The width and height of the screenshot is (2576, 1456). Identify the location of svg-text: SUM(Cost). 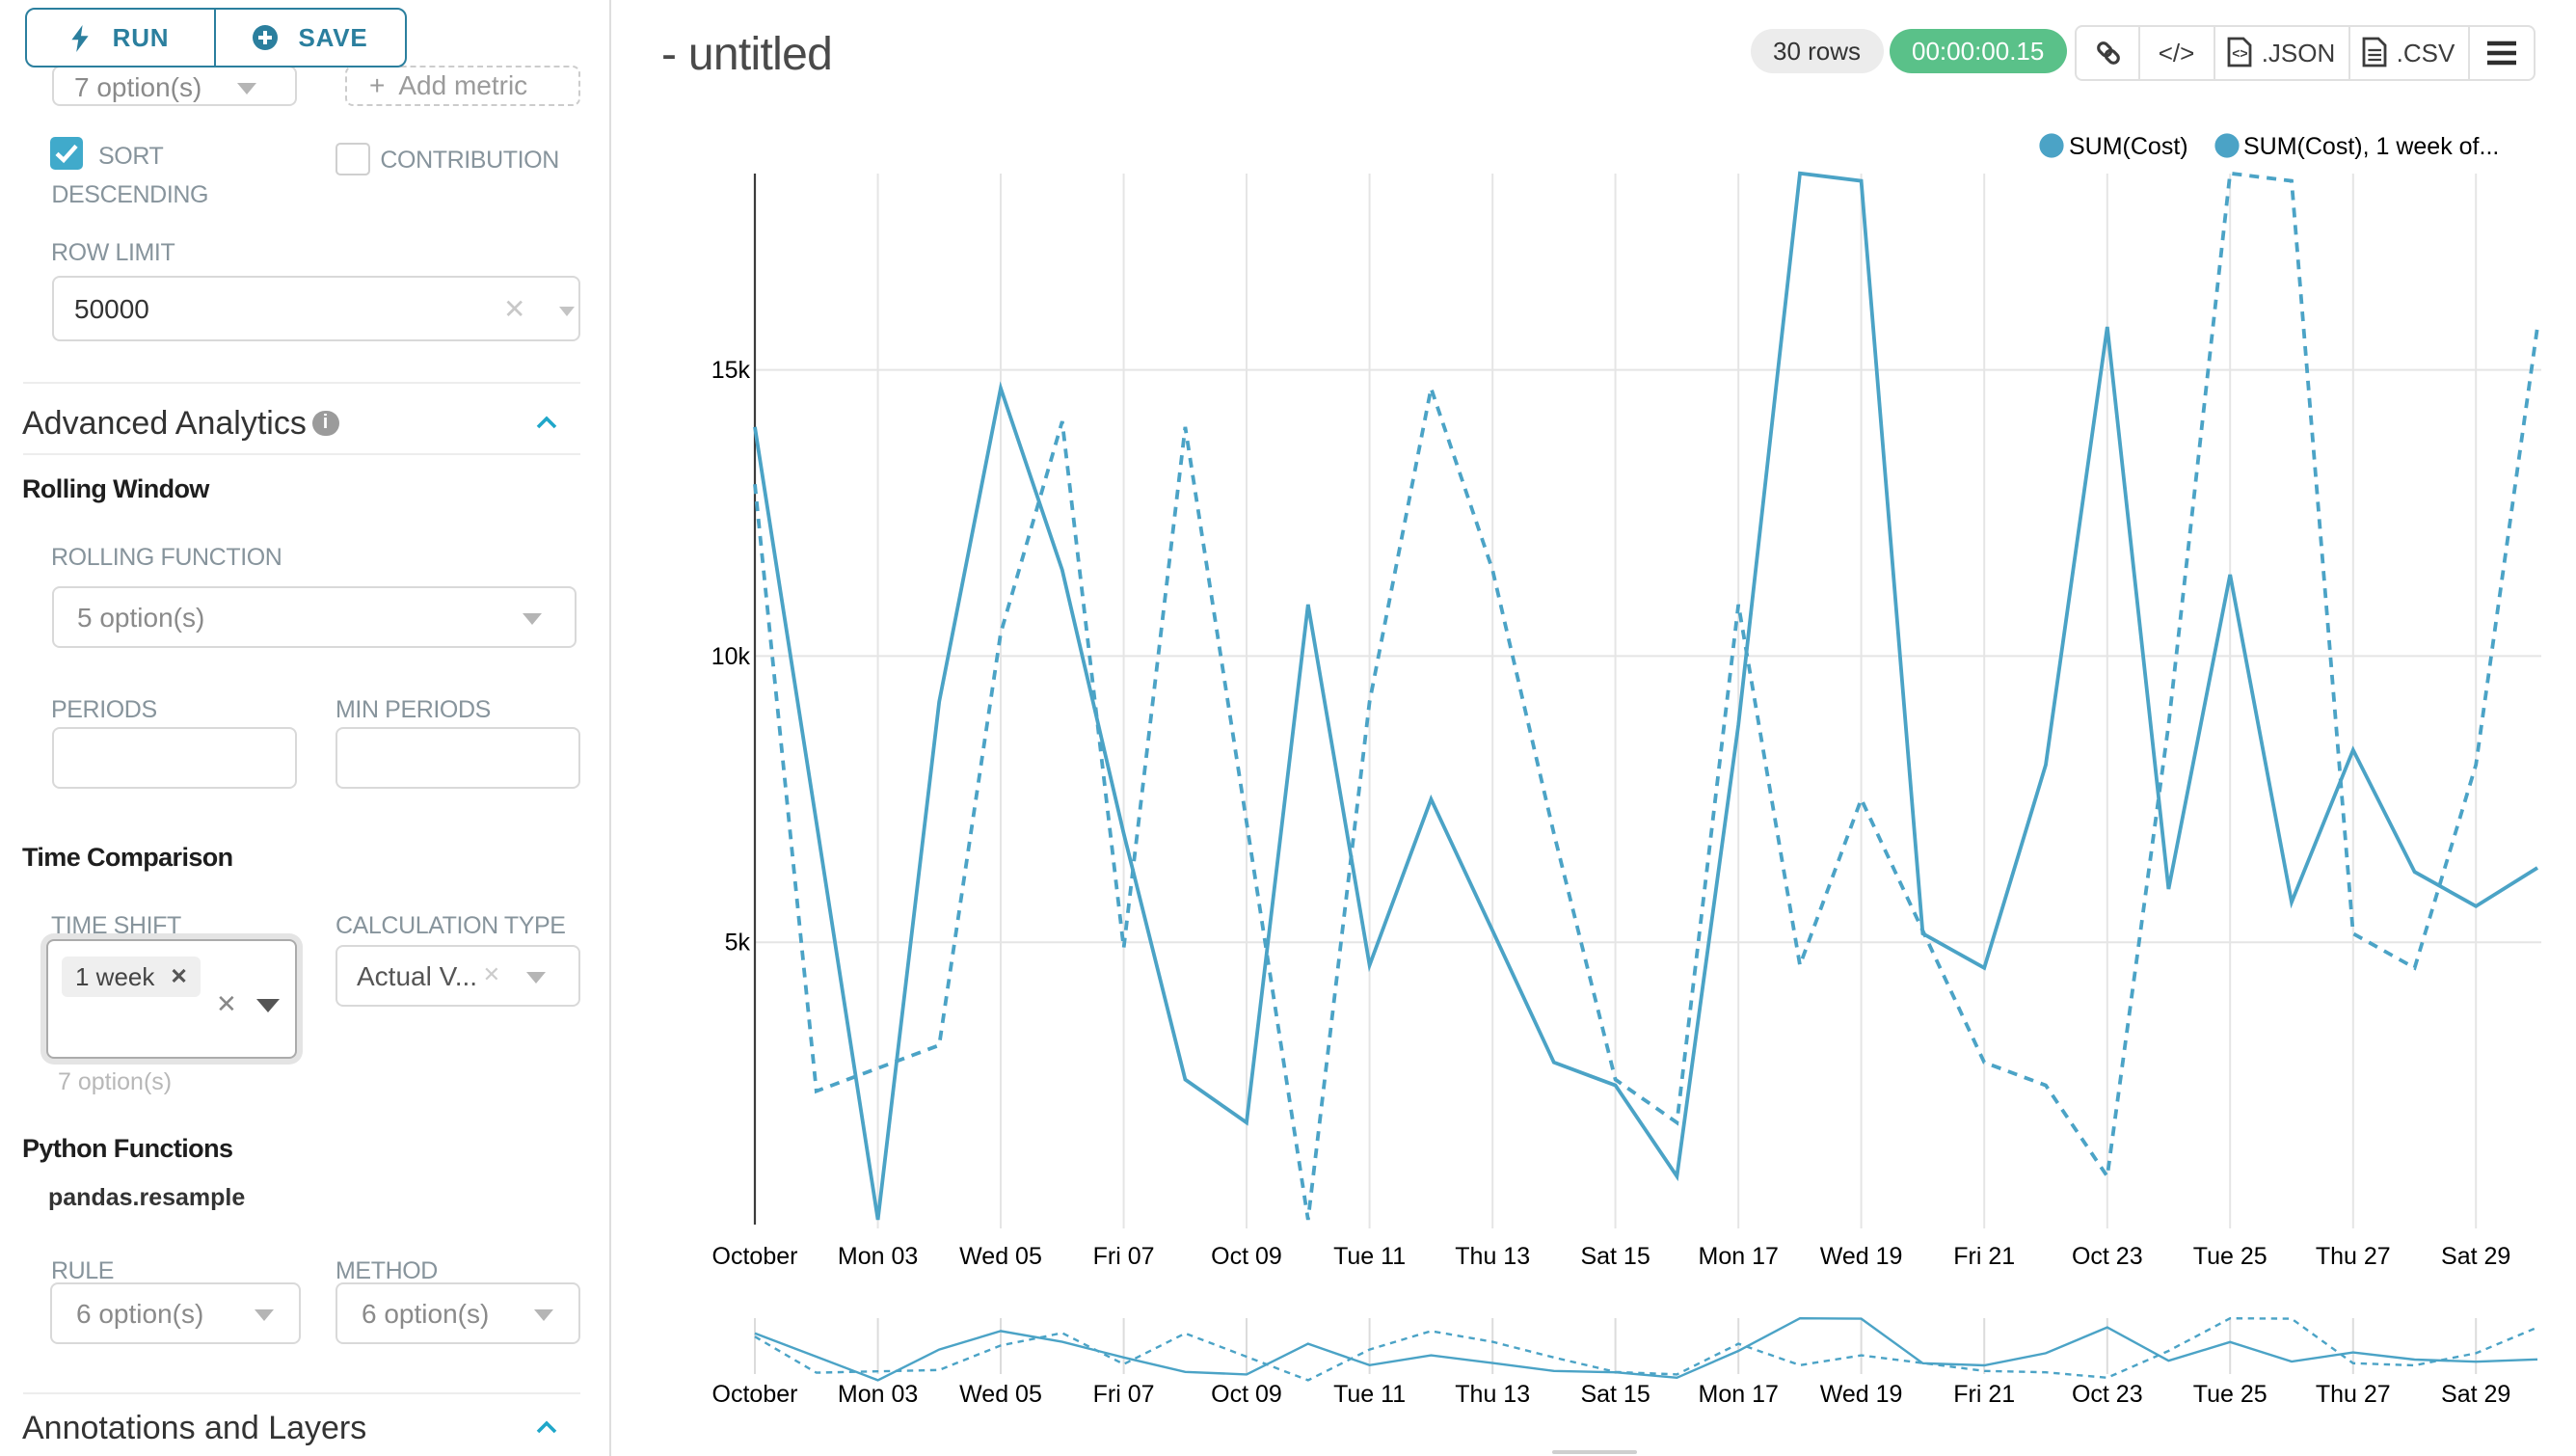
(2129, 146).